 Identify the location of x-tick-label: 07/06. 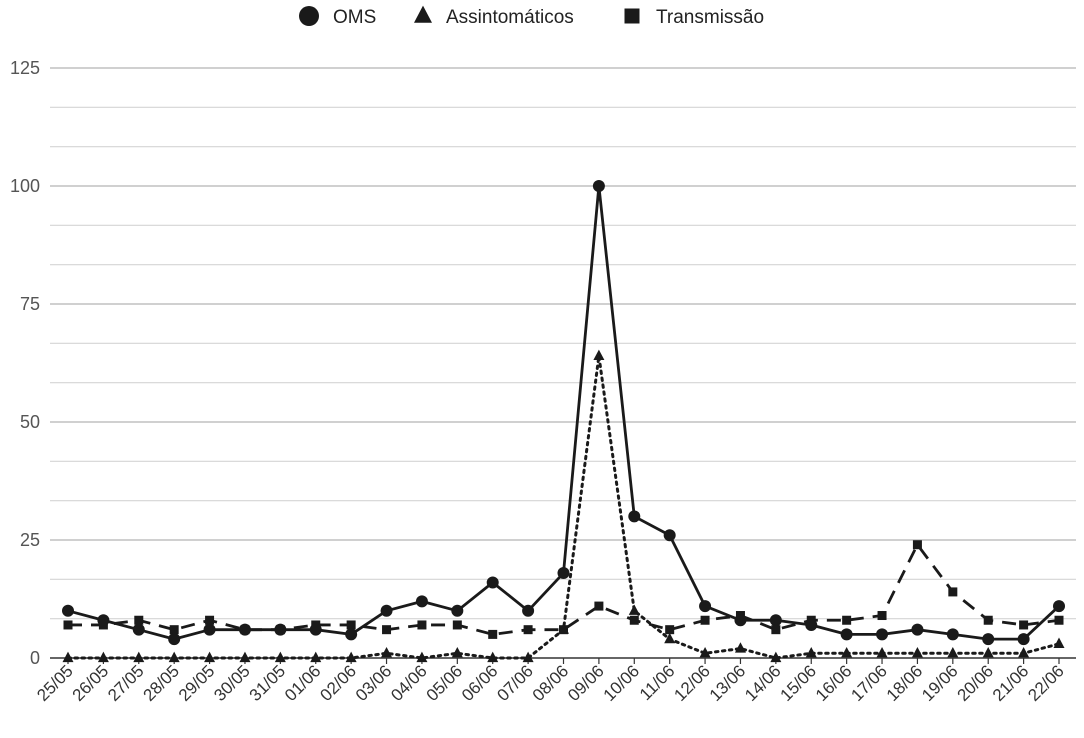
(515, 683).